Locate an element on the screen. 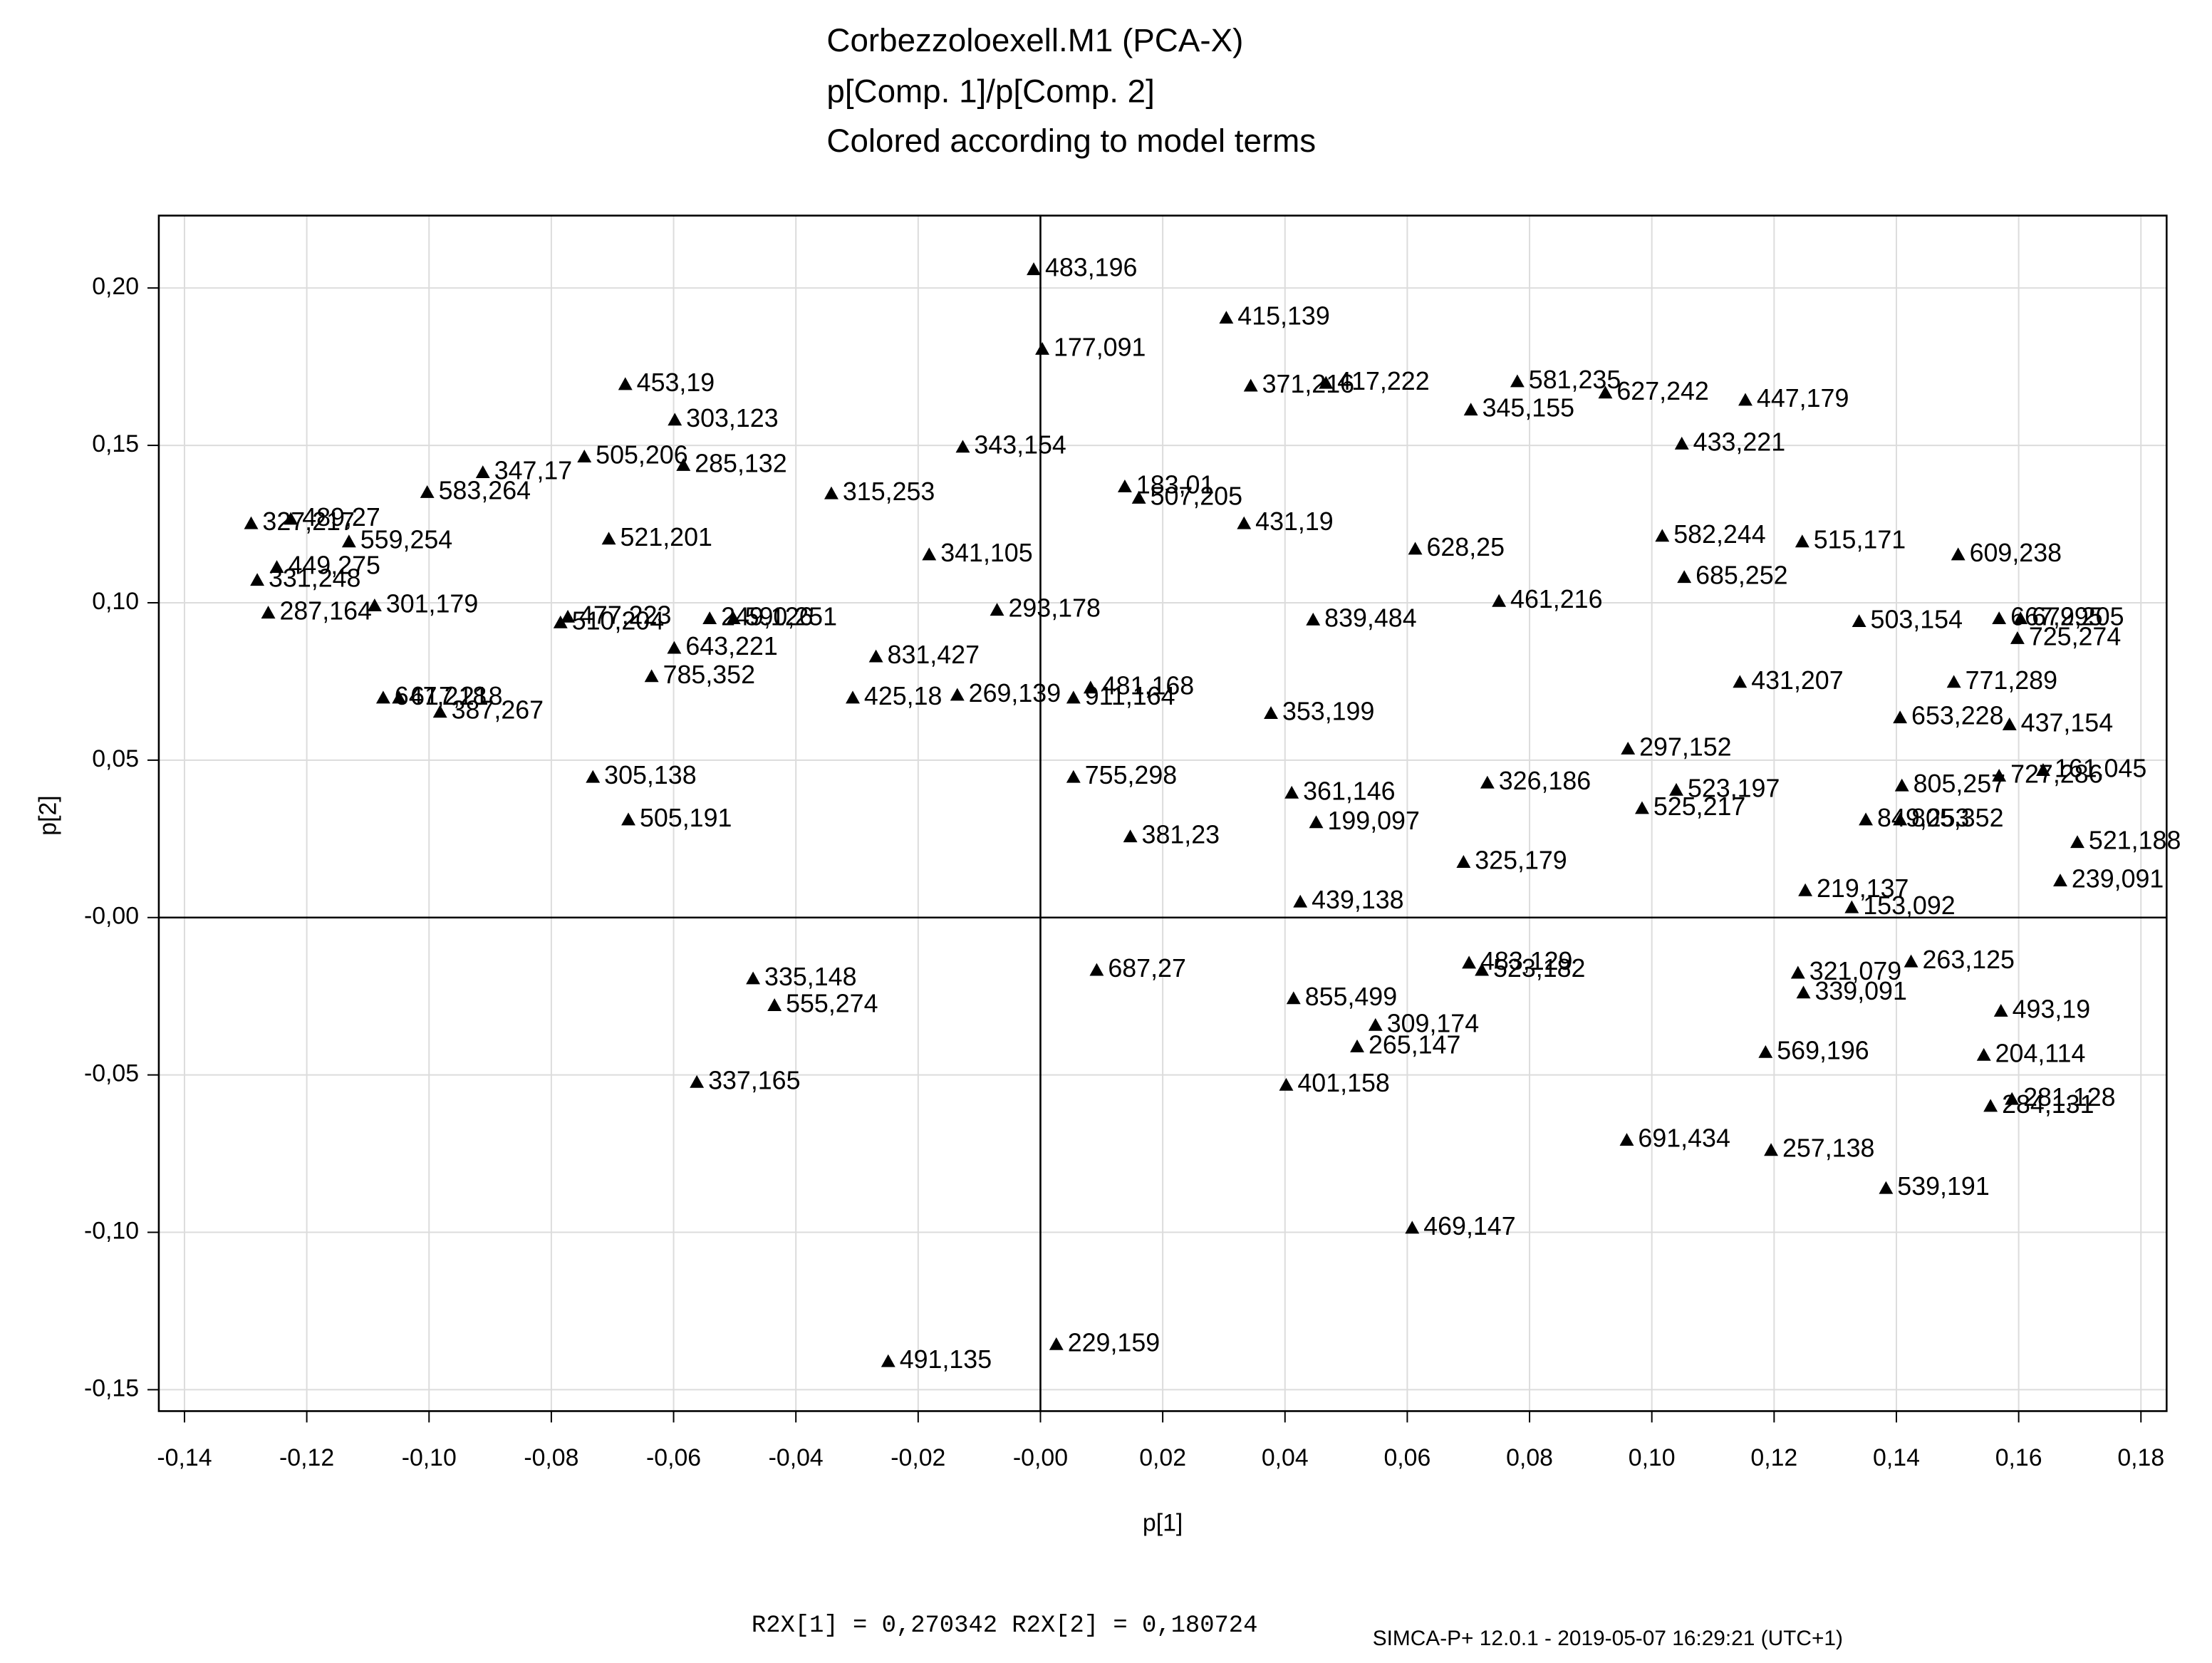 The width and height of the screenshot is (2212, 1663). point-label: 343,154 is located at coordinates (1020, 445).